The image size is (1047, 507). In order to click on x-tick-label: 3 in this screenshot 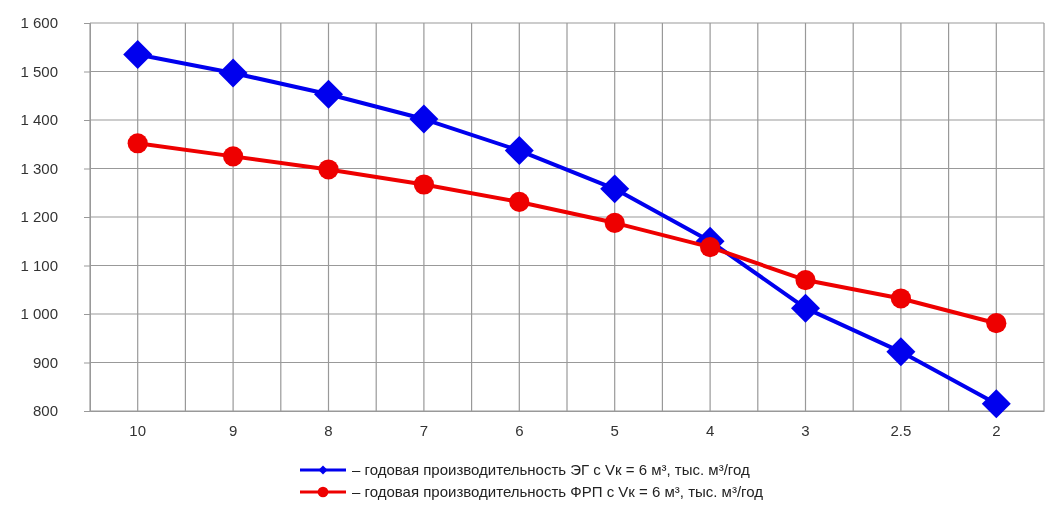, I will do `click(805, 430)`.